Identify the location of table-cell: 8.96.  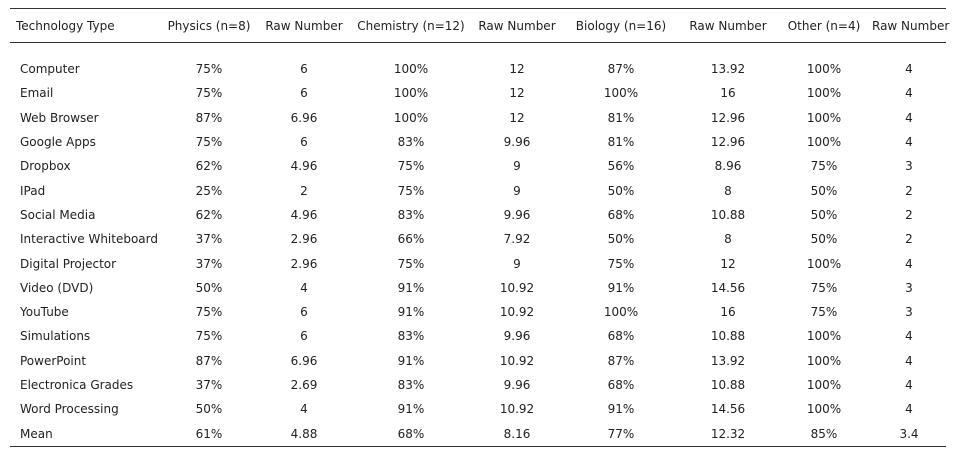
(728, 166).